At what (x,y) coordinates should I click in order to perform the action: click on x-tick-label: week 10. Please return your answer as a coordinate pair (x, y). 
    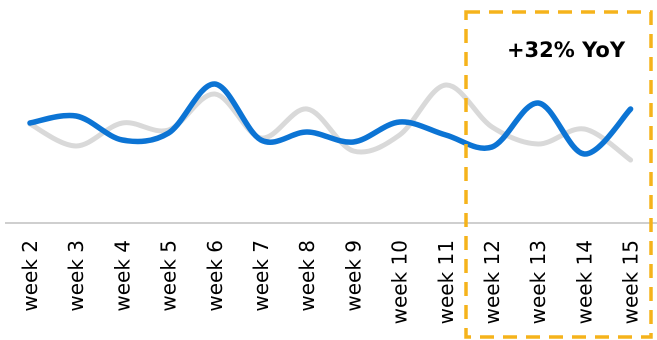
    Looking at the image, I should click on (400, 282).